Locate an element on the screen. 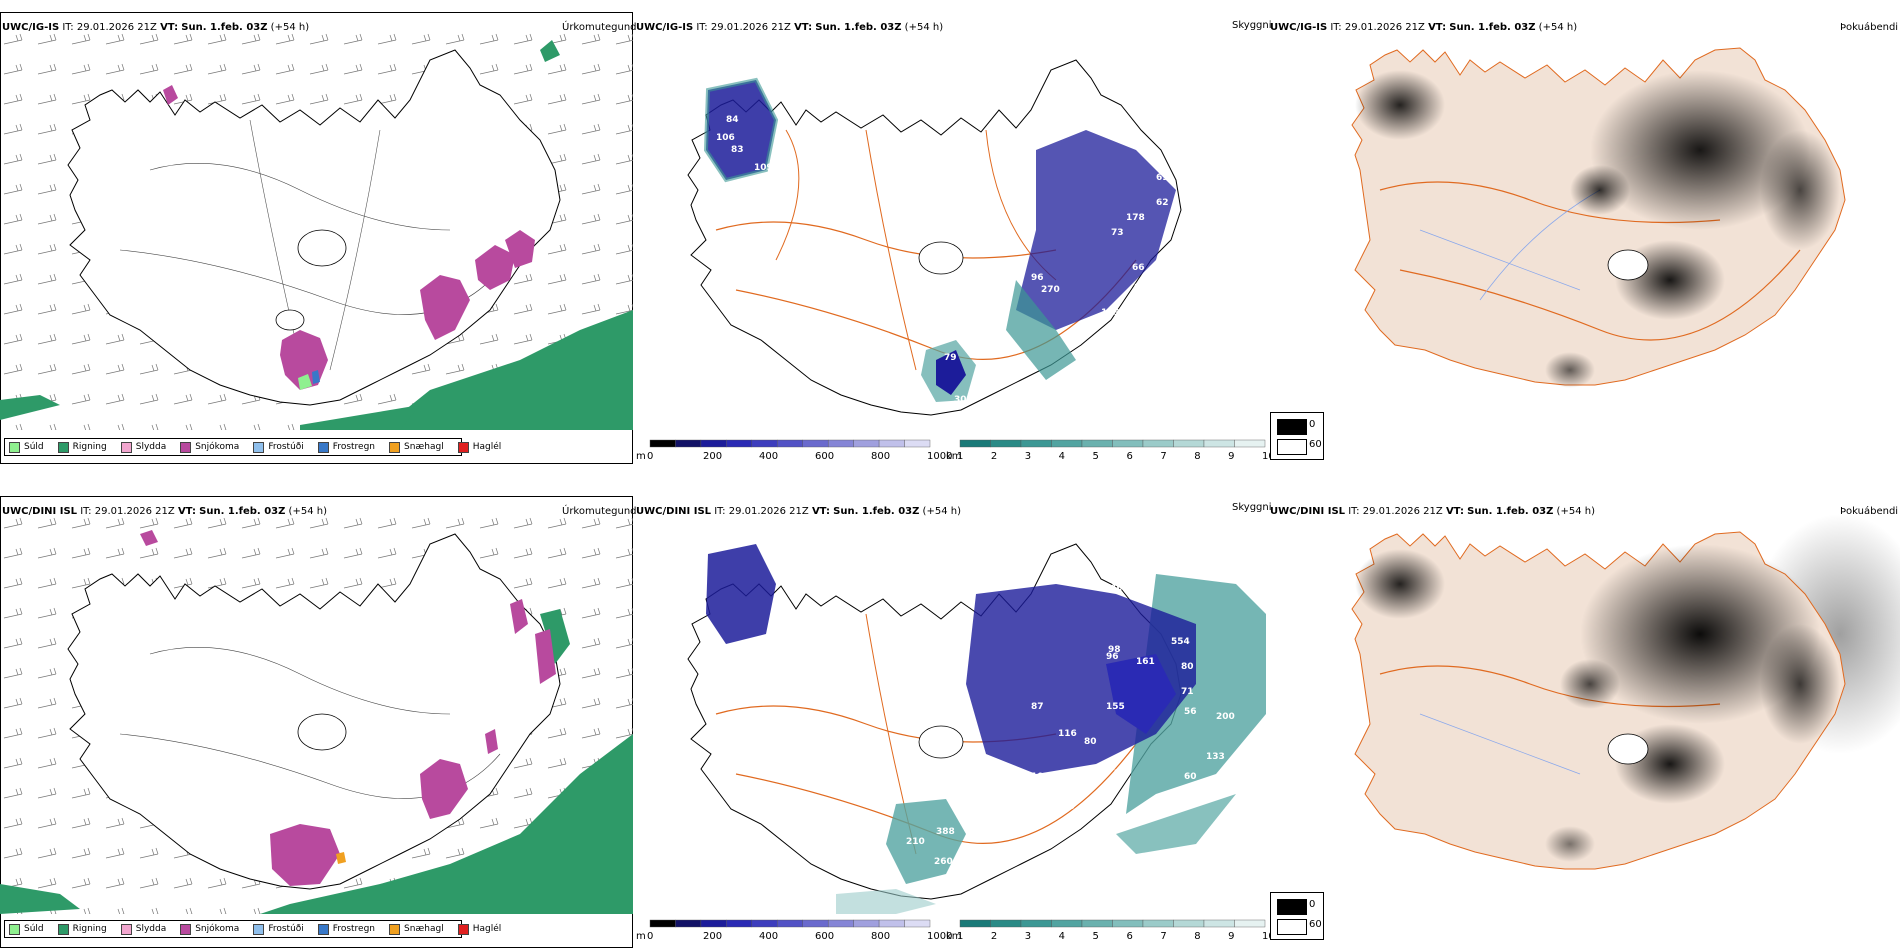 The width and height of the screenshot is (1900, 950). vis-value-label: 200 is located at coordinates (1225, 717).